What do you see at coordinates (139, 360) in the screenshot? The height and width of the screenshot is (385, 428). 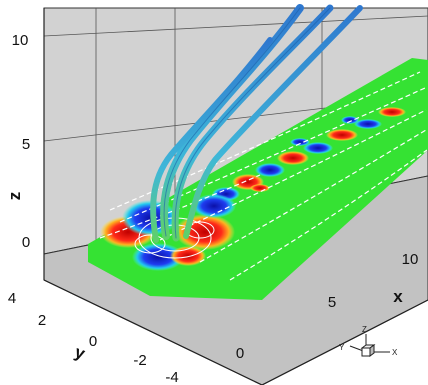 I see `y-tick-label: -2` at bounding box center [139, 360].